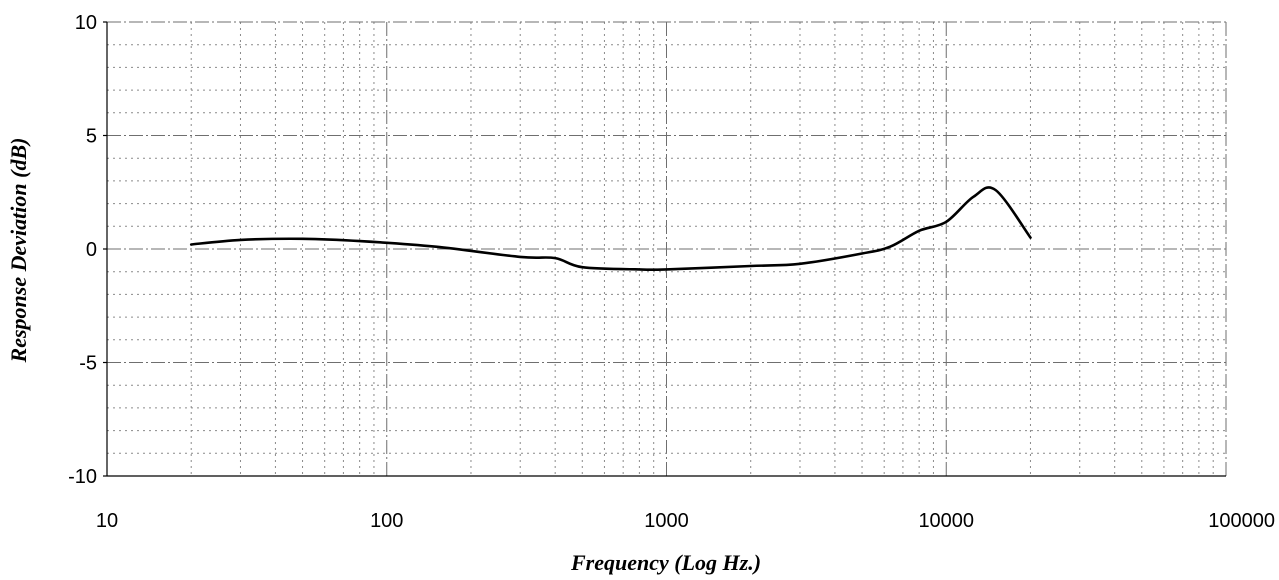  Describe the element at coordinates (86, 23) in the screenshot. I see `y-tick-label: 10` at that location.